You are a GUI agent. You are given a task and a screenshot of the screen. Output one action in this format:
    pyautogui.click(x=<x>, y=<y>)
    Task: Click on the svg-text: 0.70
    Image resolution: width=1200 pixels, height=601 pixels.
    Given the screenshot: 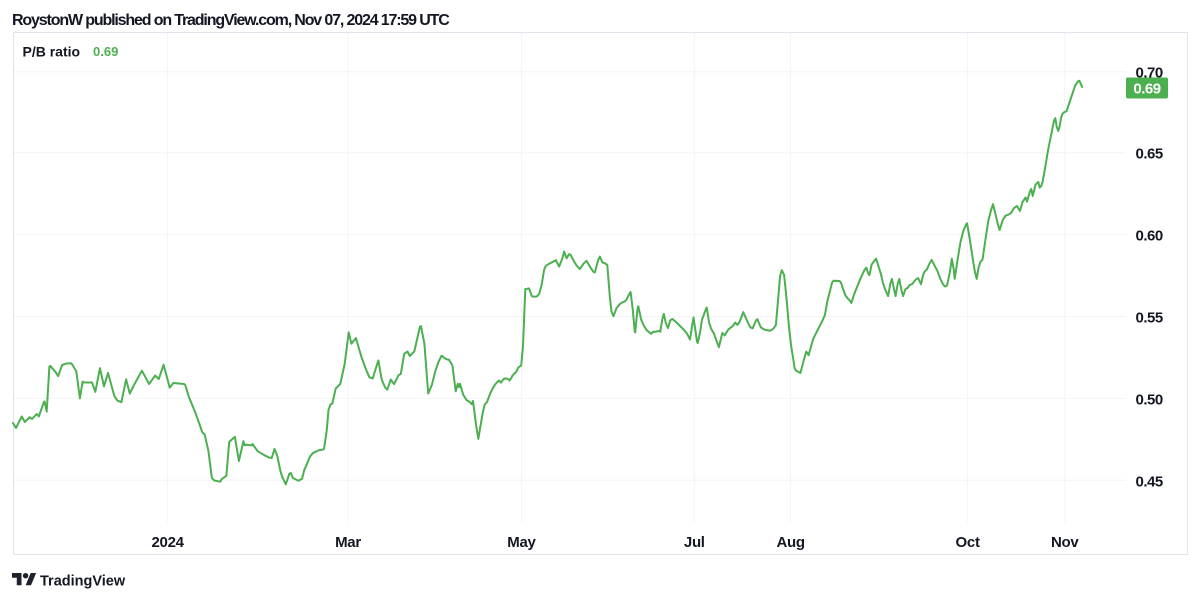 What is the action you would take?
    pyautogui.click(x=1149, y=73)
    